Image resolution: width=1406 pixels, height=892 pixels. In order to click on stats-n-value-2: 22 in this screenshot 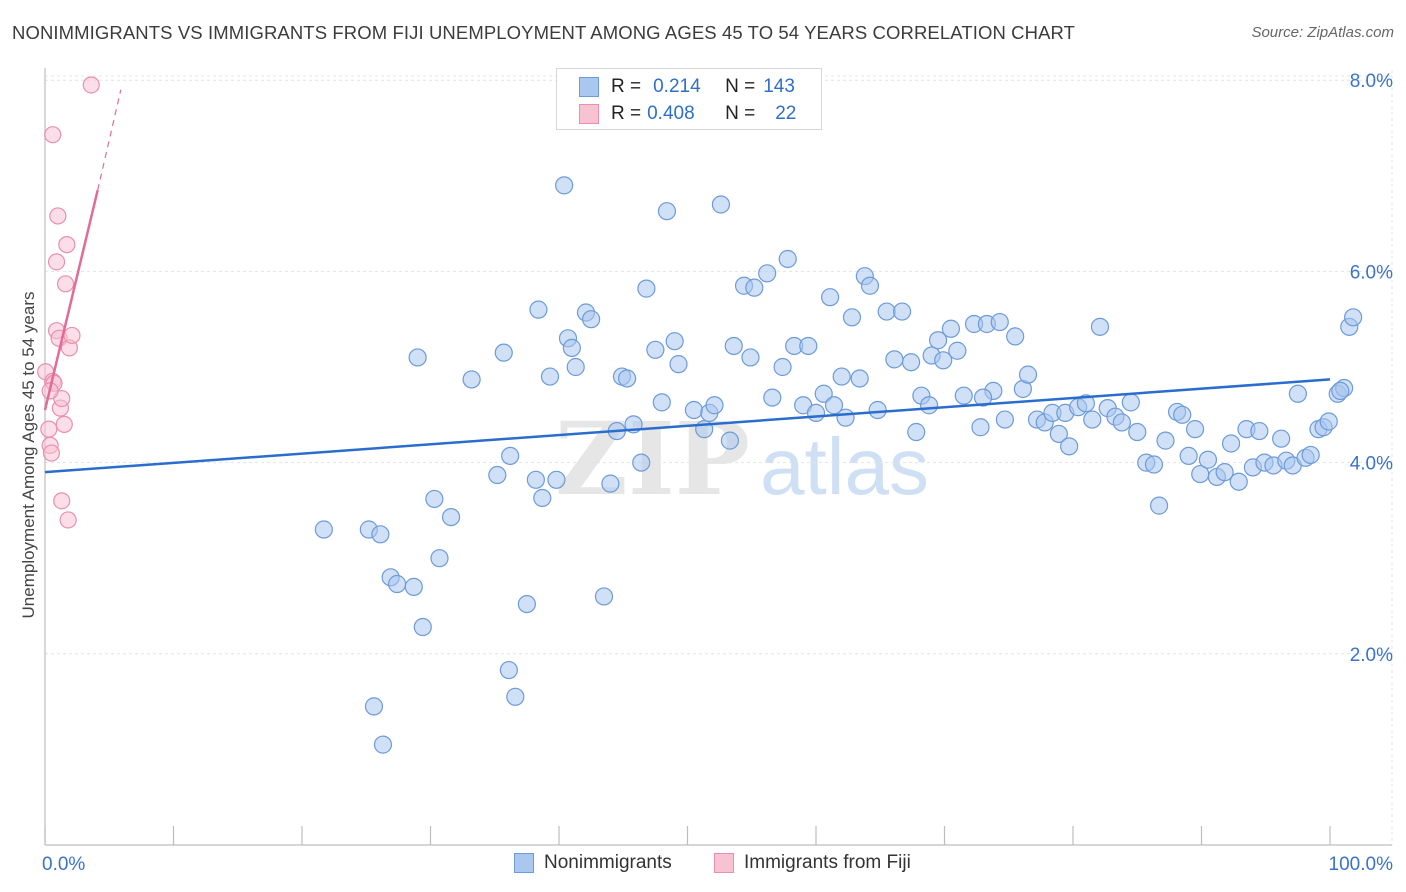, I will do `click(786, 113)`.